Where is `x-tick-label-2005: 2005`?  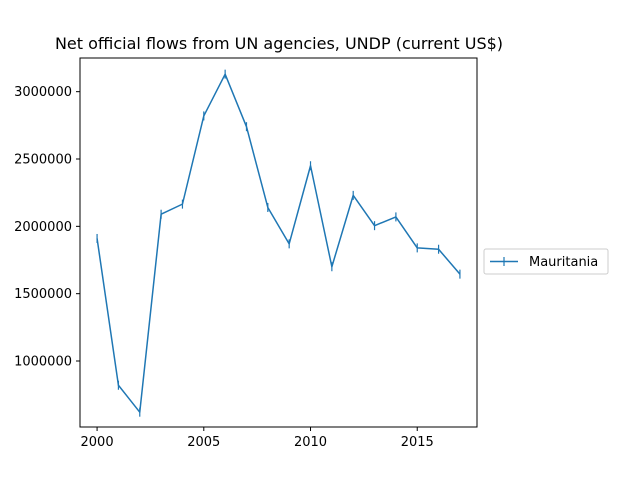
x-tick-label-2005: 2005 is located at coordinates (203, 442).